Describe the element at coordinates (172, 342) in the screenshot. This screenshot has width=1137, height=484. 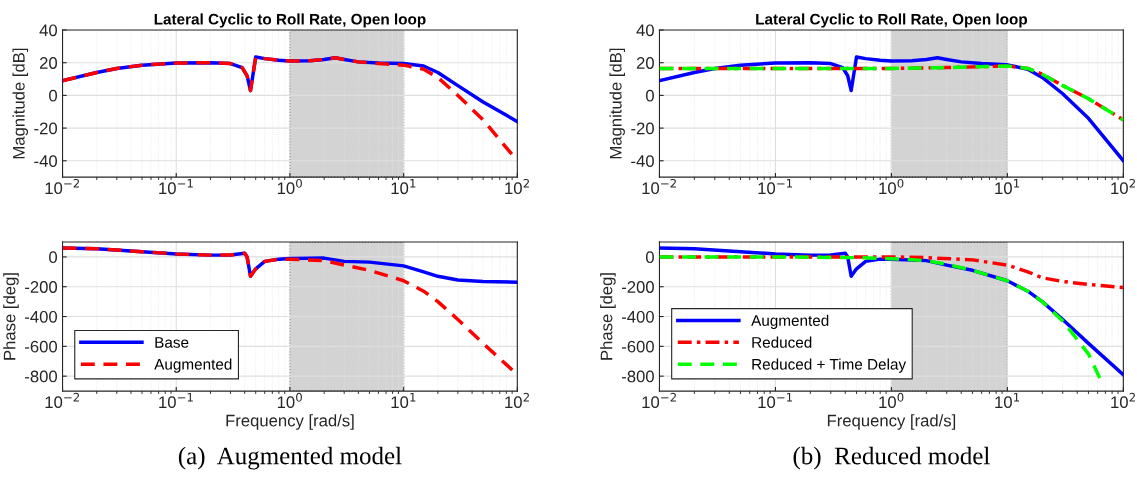
I see `legend-label: Base` at that location.